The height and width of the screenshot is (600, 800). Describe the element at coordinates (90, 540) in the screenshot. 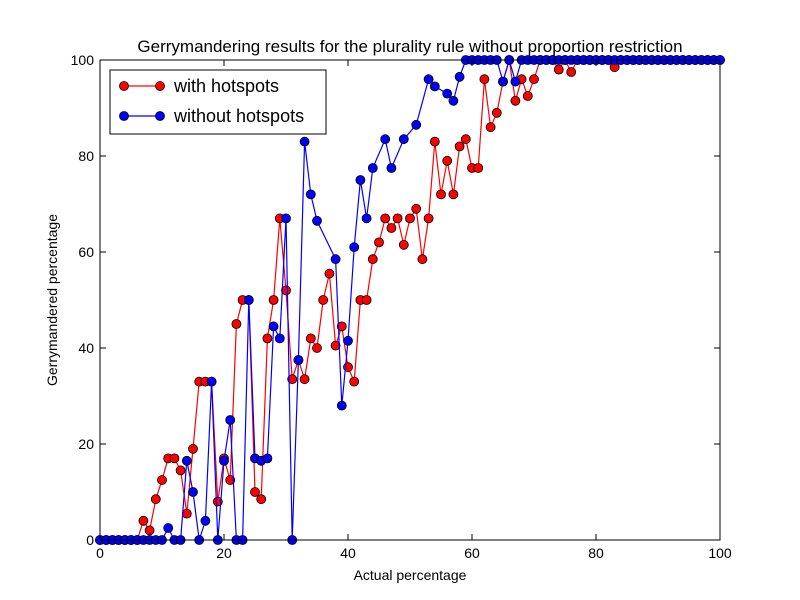

I see `y-tick-label: 0` at that location.